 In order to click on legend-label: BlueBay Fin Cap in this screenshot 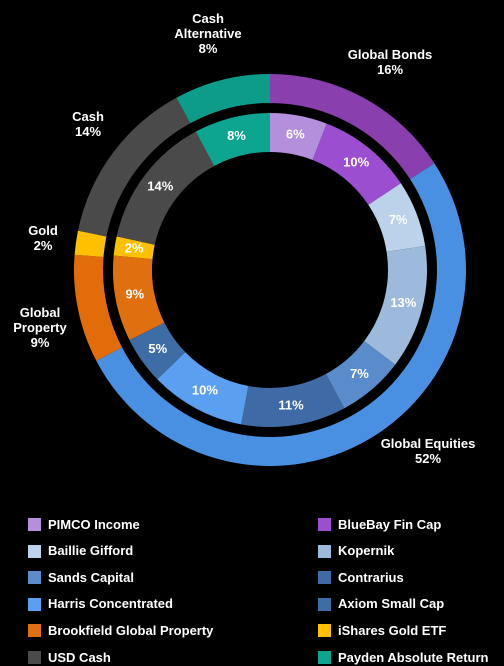, I will do `click(390, 524)`.